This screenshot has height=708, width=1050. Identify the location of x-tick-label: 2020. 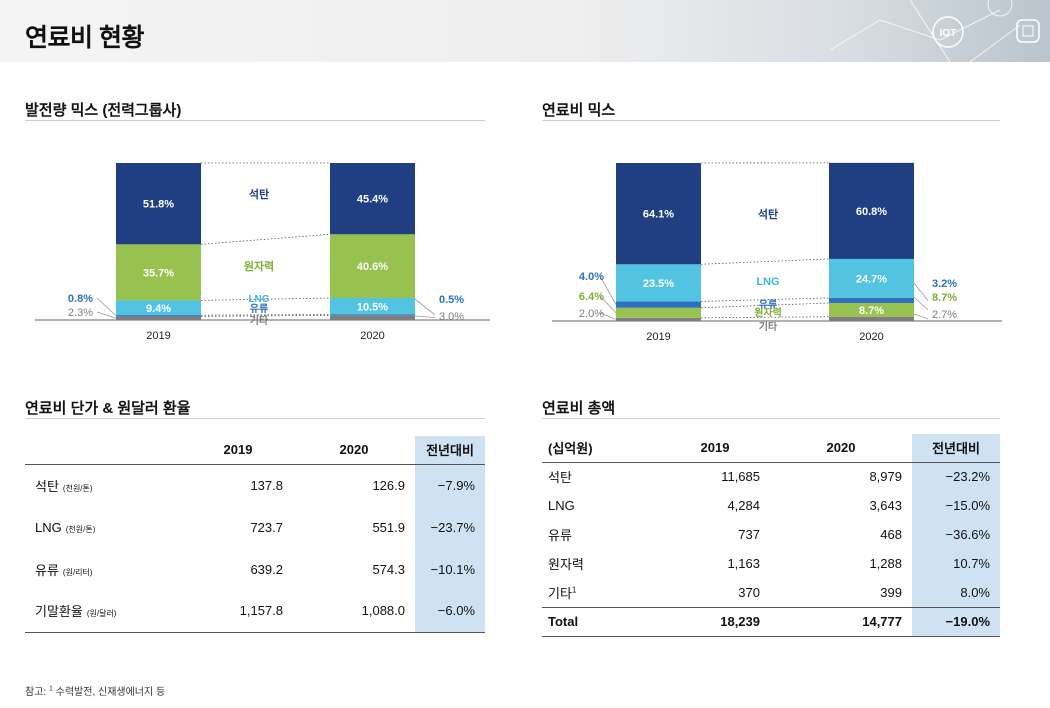
(871, 337).